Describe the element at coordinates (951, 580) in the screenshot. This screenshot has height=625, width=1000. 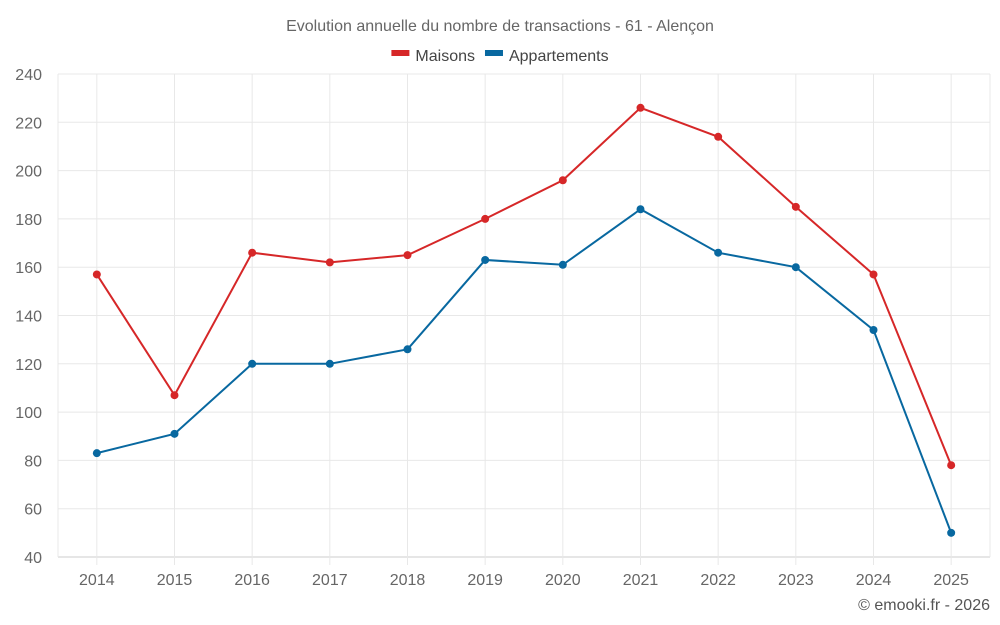
I see `x-tick-label: 2025` at that location.